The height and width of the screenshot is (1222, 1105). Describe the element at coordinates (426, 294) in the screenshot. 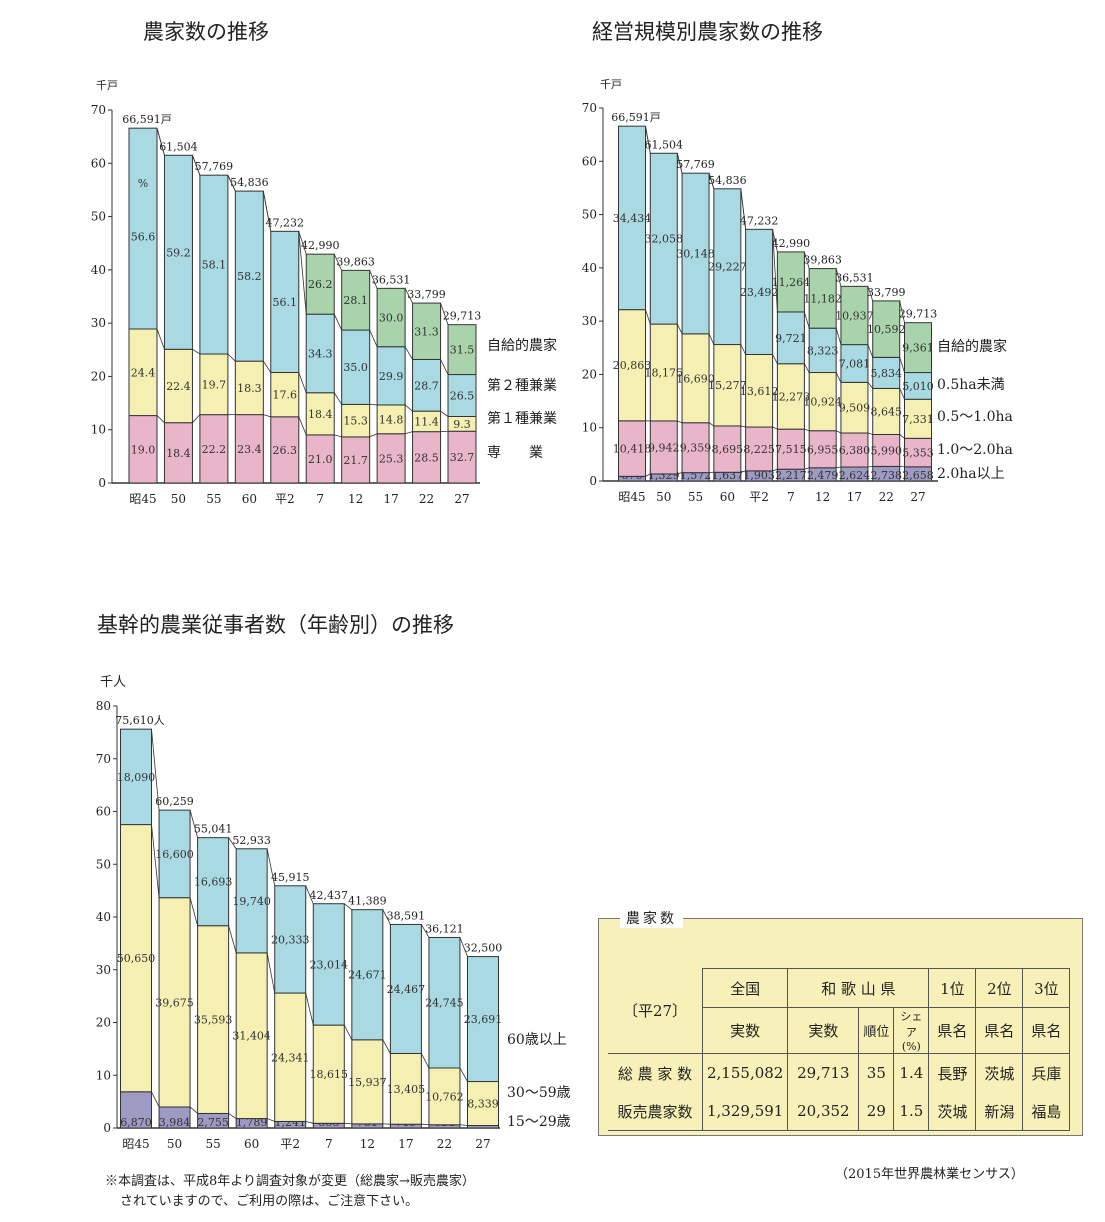

I see `total-label: 33,799` at that location.